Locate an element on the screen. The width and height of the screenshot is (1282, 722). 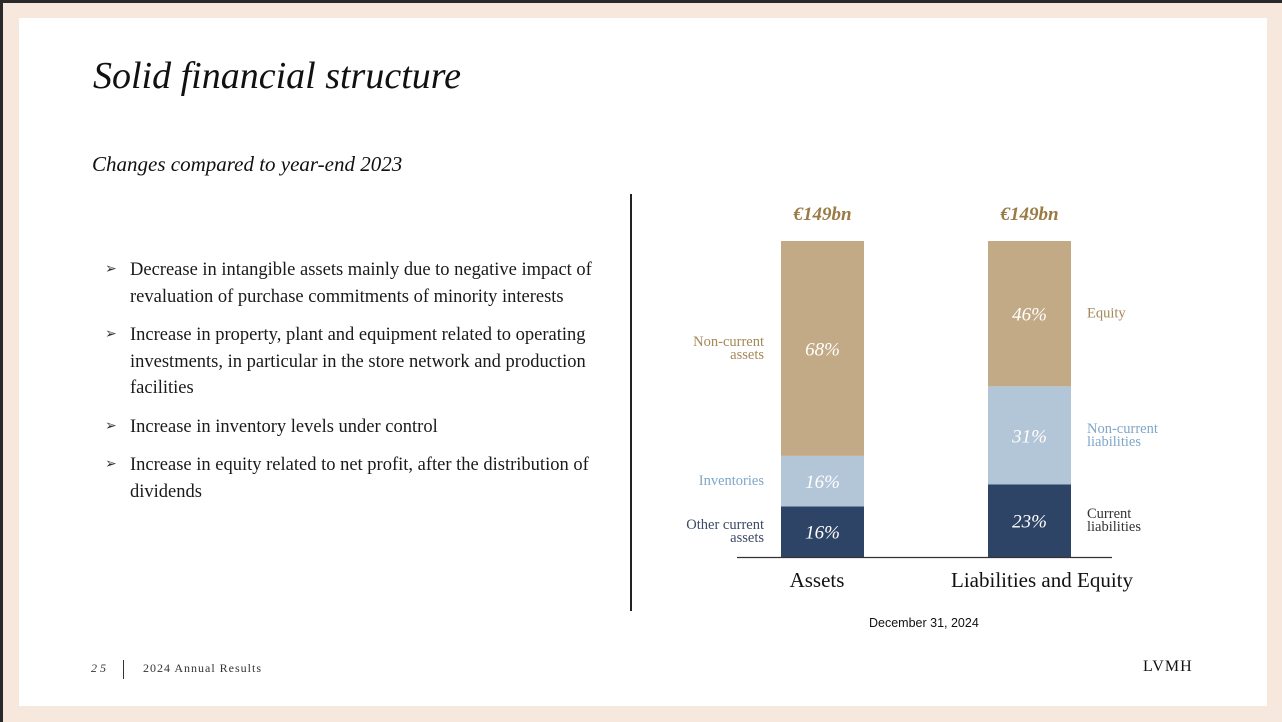
footer-separator is located at coordinates (123, 669).